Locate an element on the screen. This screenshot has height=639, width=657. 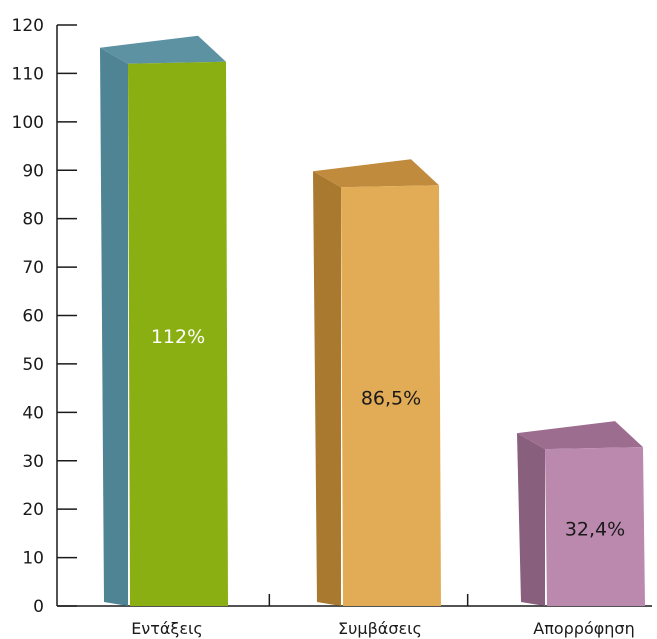
x-category-label: Συμβάσεις is located at coordinates (380, 628).